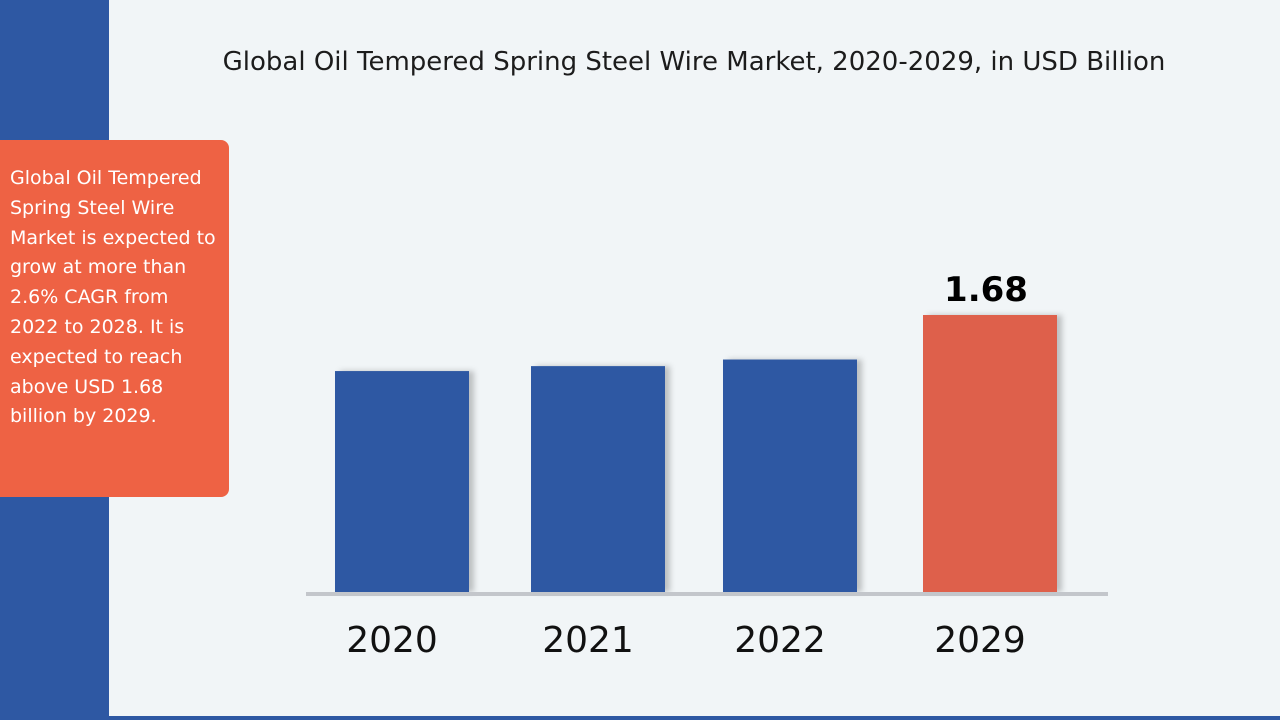 Image resolution: width=1280 pixels, height=720 pixels. What do you see at coordinates (707, 594) in the screenshot?
I see `x-axis-line` at bounding box center [707, 594].